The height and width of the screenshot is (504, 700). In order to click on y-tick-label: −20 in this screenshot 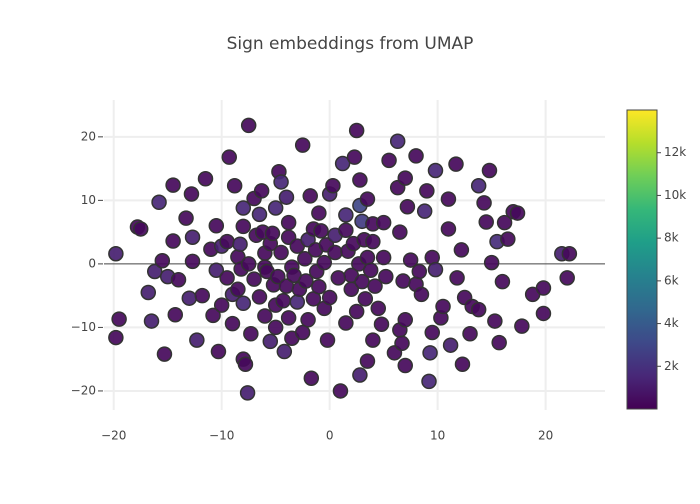, I will do `click(83, 390)`.